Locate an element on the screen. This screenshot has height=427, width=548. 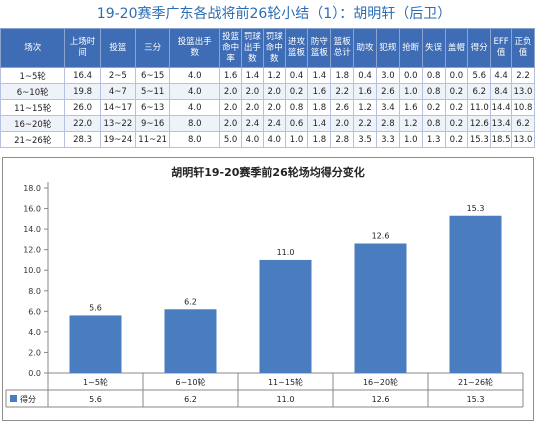
table-cell: 2.4 is located at coordinates (274, 123).